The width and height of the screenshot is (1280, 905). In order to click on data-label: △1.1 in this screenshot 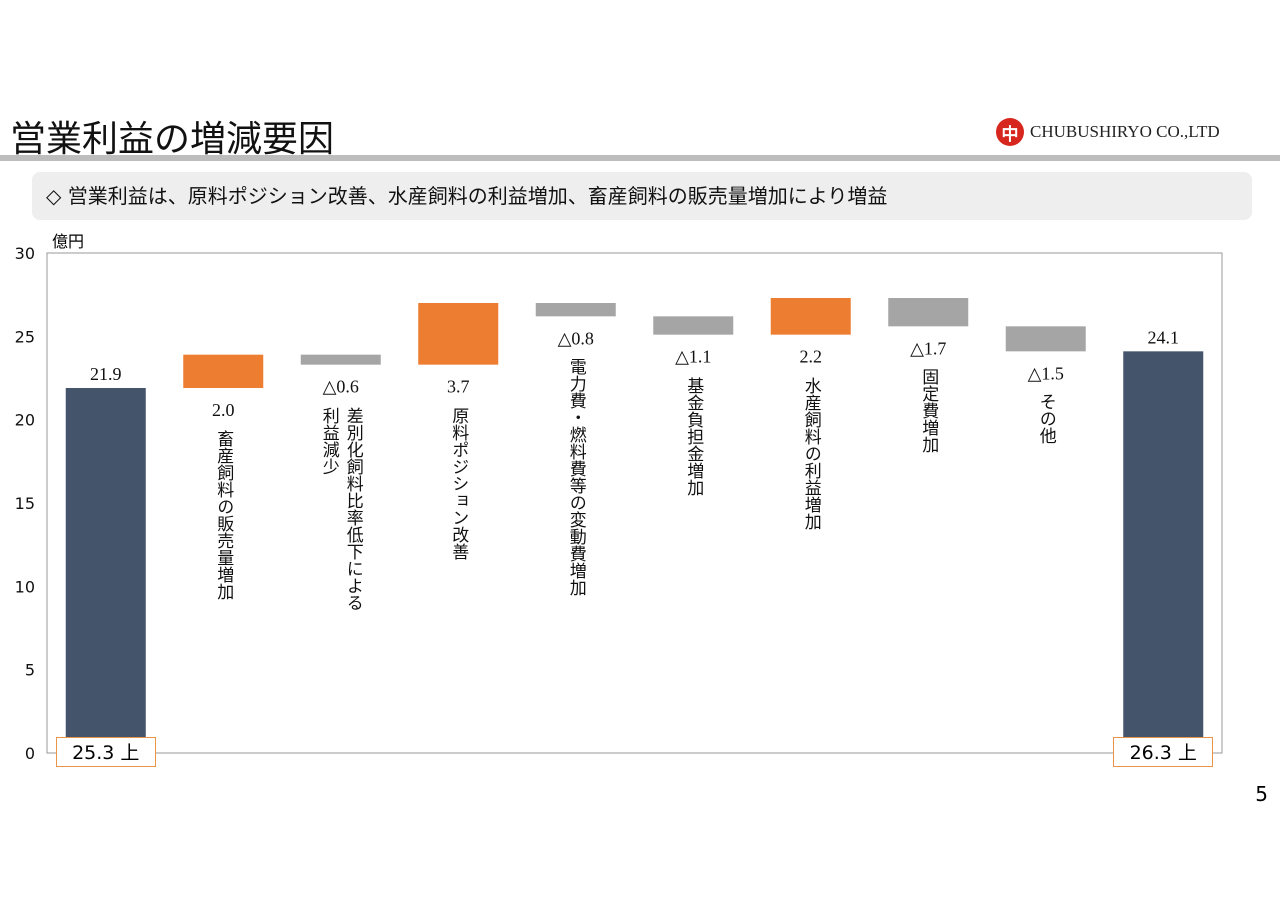, I will do `click(693, 357)`.